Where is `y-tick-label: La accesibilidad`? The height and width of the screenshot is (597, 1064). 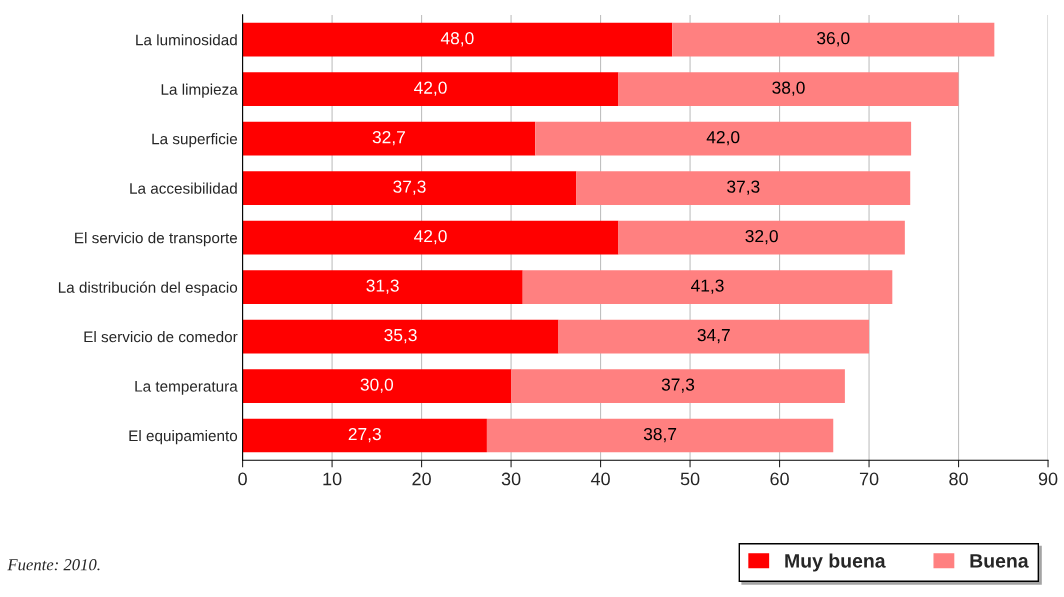
y-tick-label: La accesibilidad is located at coordinates (183, 188).